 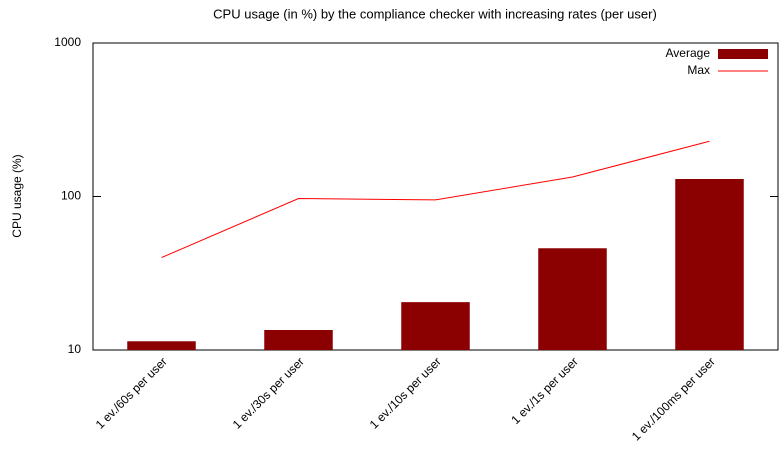 I want to click on legend-label: Average, so click(x=688, y=53).